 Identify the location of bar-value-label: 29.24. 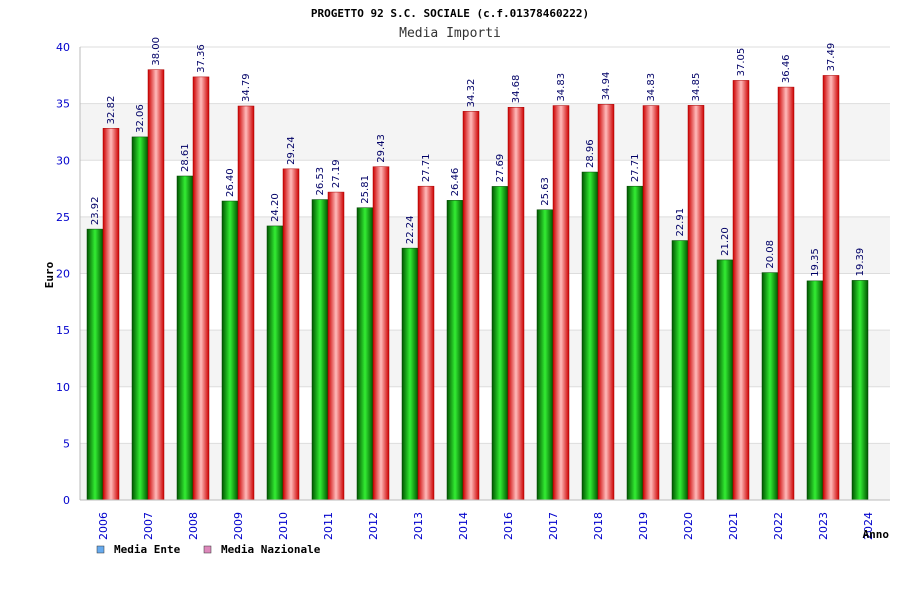
(291, 150).